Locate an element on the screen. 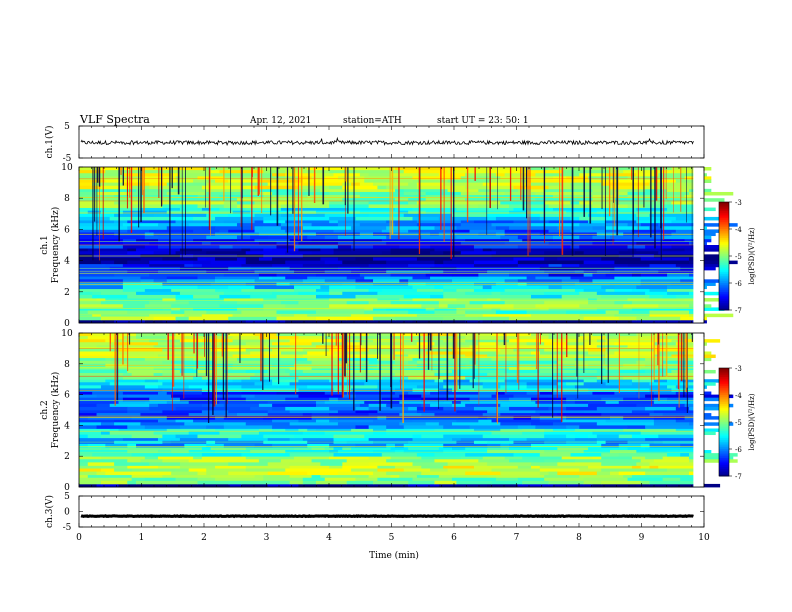 The width and height of the screenshot is (792, 612). x-tick-label: 3 is located at coordinates (267, 538).